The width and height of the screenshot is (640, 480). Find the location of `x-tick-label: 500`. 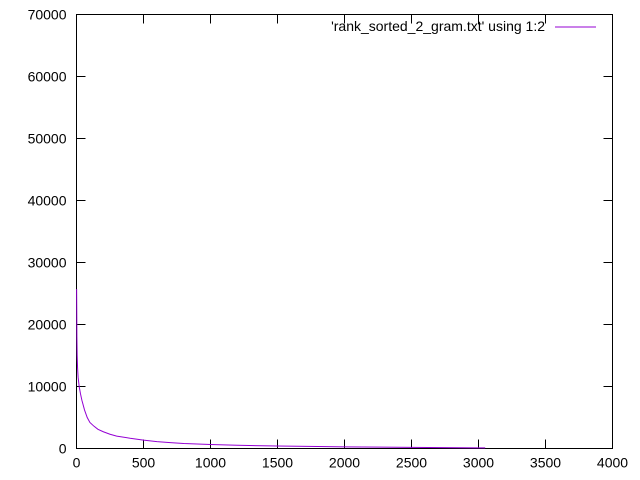

x-tick-label: 500 is located at coordinates (144, 463).